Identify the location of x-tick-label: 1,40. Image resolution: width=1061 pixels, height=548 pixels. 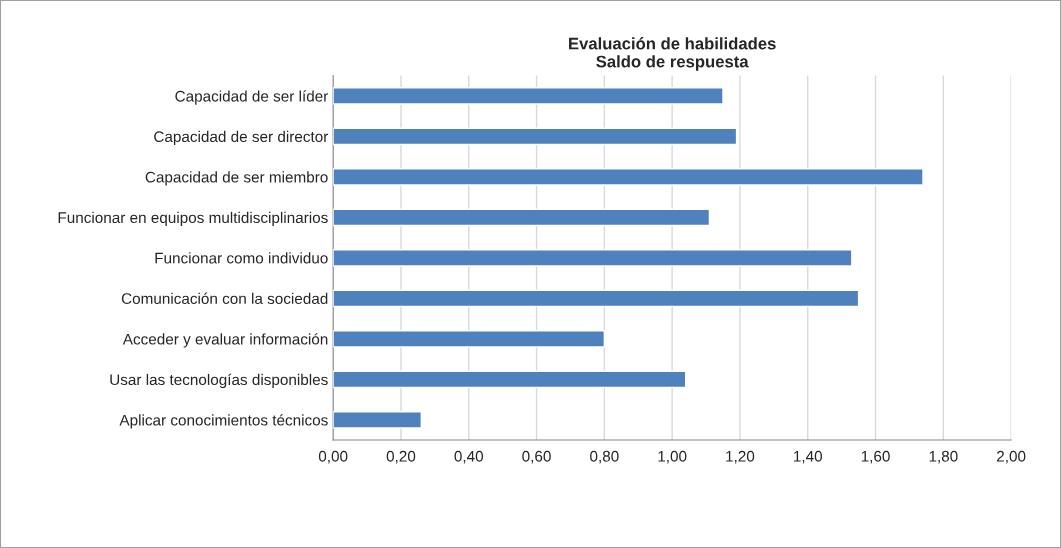
(808, 457).